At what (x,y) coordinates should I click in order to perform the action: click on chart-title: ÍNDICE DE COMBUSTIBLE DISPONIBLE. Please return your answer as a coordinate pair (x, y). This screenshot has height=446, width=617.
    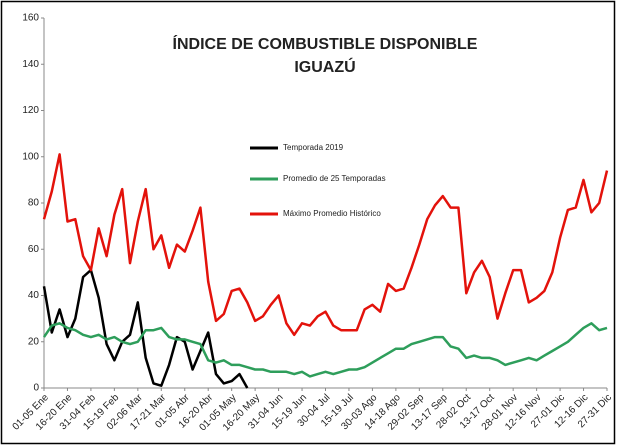
    Looking at the image, I should click on (325, 43).